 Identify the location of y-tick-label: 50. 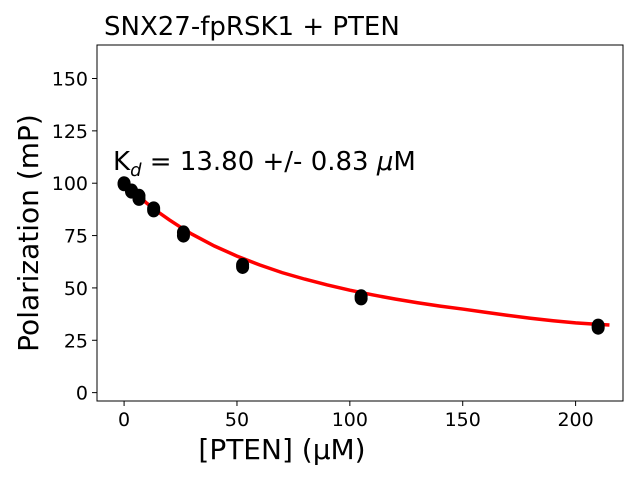
(76, 289).